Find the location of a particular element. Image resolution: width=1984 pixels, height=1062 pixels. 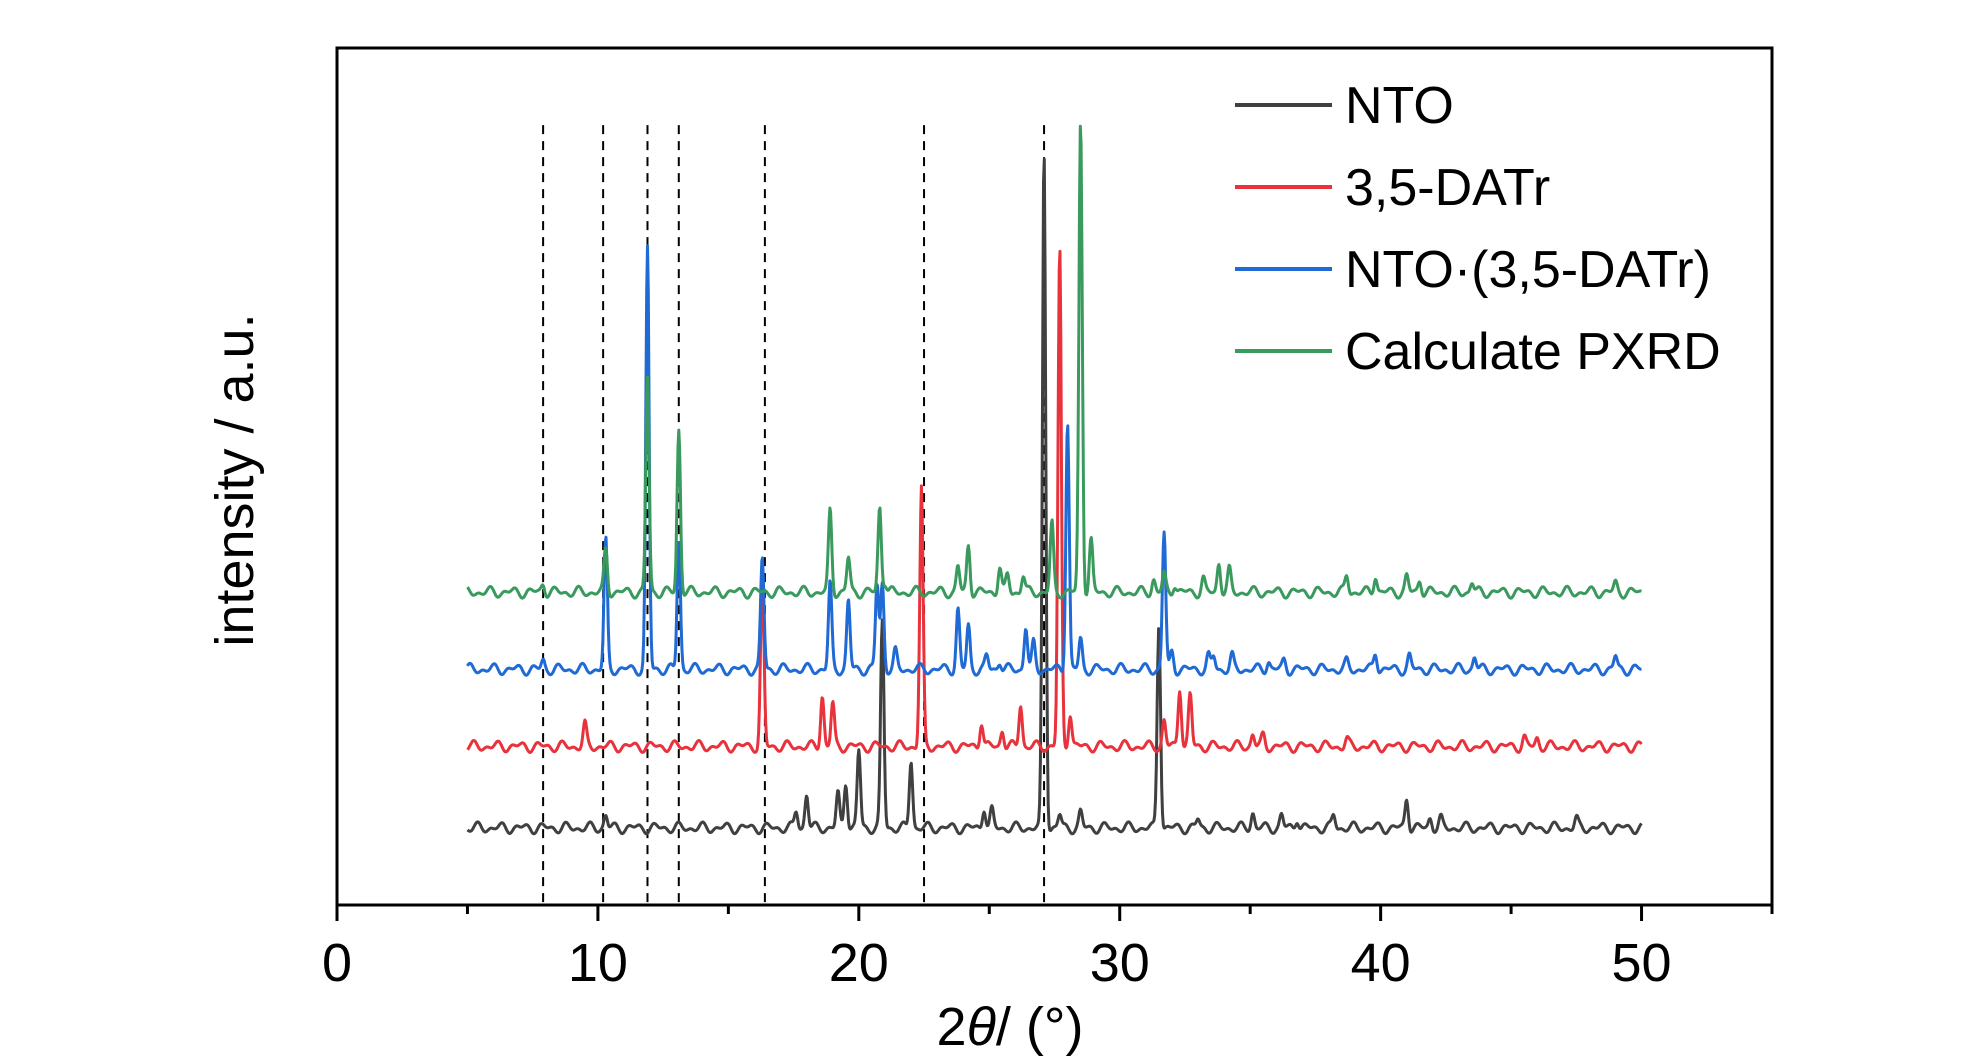

x-tick-label: 20 is located at coordinates (859, 963).